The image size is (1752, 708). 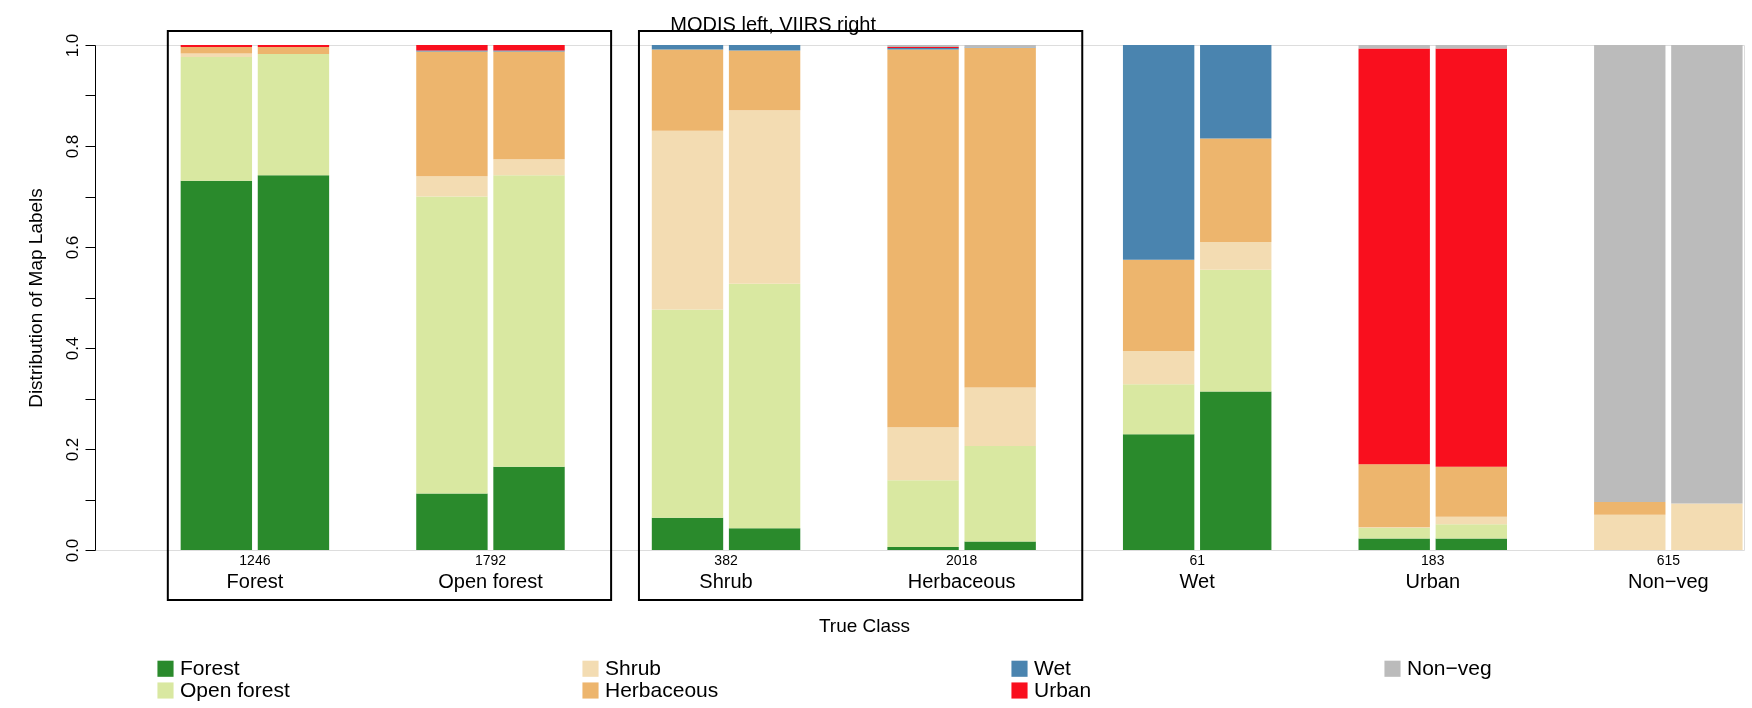 What do you see at coordinates (490, 560) in the screenshot?
I see `text: 1792` at bounding box center [490, 560].